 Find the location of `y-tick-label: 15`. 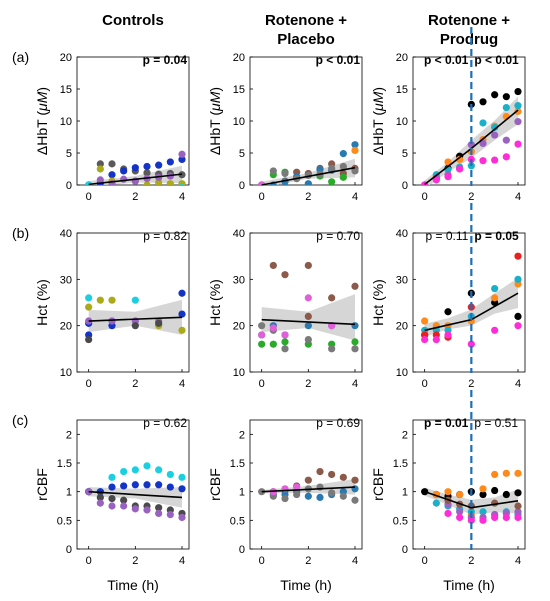

y-tick-label: 15 is located at coordinates (66, 90).